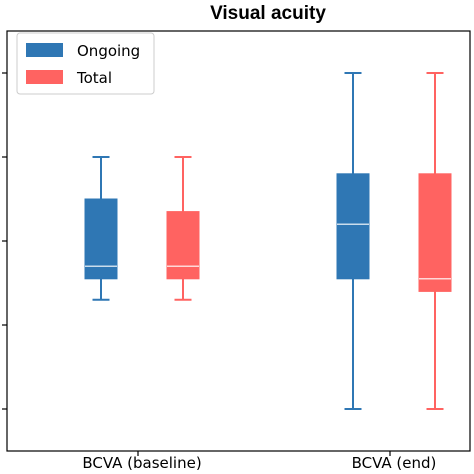 The height and width of the screenshot is (474, 474). I want to click on y-axis-ticks, so click(4, 241).